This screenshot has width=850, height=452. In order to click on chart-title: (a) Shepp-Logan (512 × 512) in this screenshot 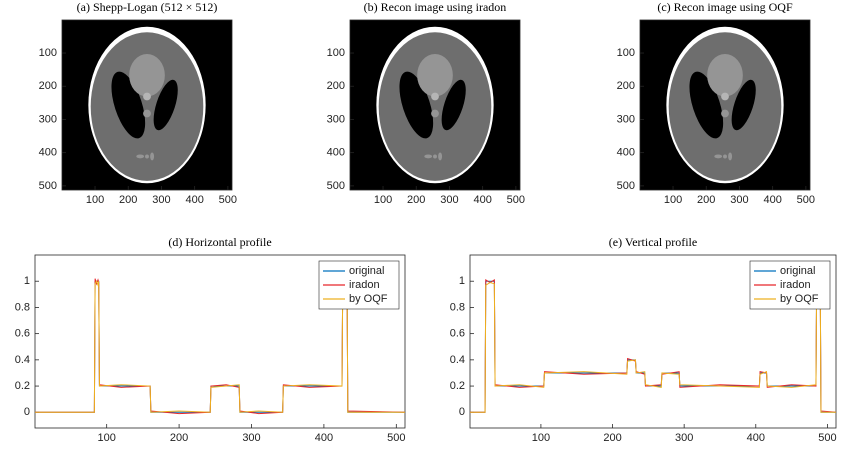, I will do `click(147, 7)`.